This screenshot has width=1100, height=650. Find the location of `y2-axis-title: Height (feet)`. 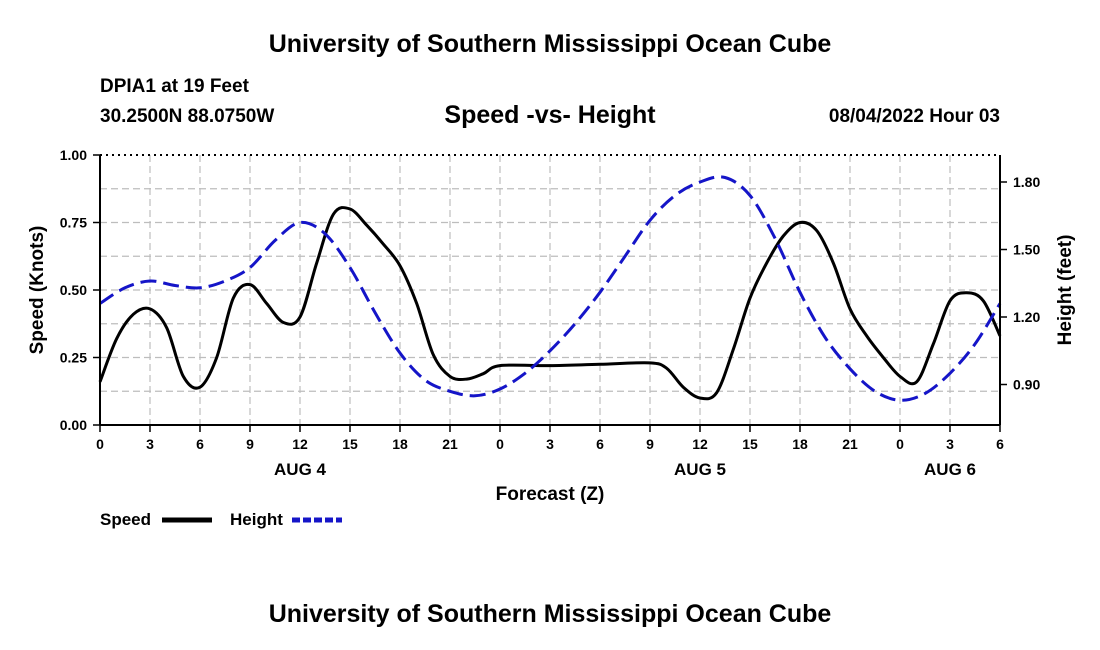

y2-axis-title: Height (feet) is located at coordinates (1065, 290).